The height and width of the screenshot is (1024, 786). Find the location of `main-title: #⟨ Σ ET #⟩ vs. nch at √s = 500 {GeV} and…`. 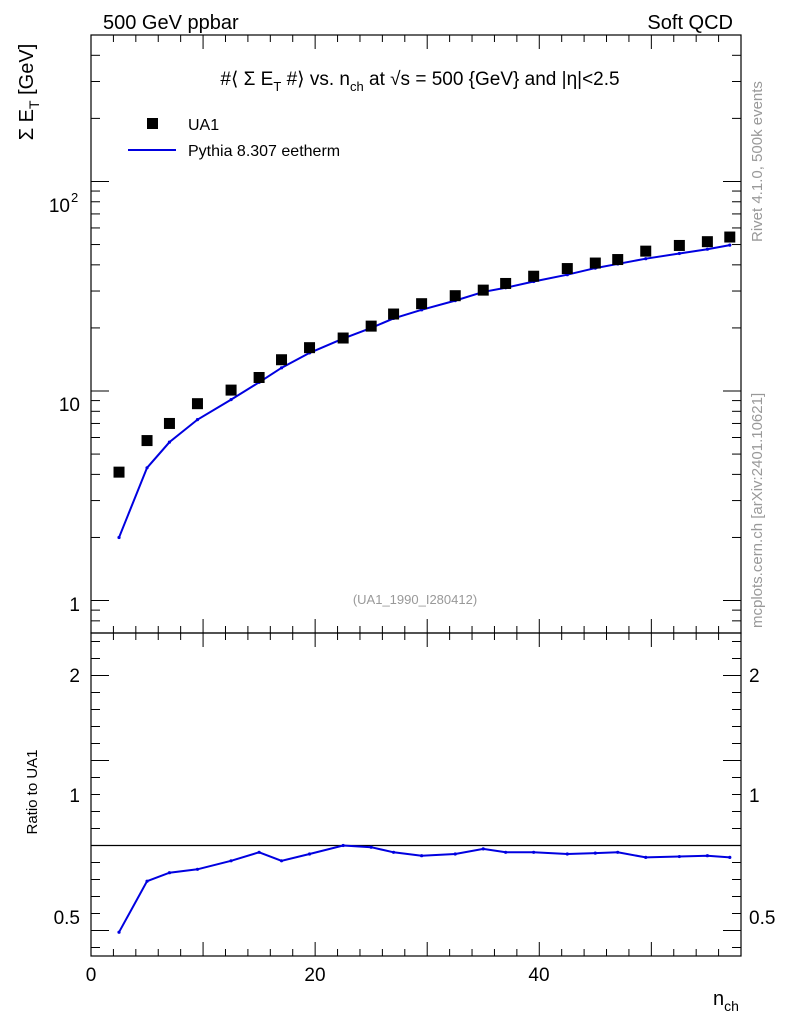

main-title: #⟨ Σ ET #⟩ vs. nch at √s = 500 {GeV} and… is located at coordinates (419, 81).